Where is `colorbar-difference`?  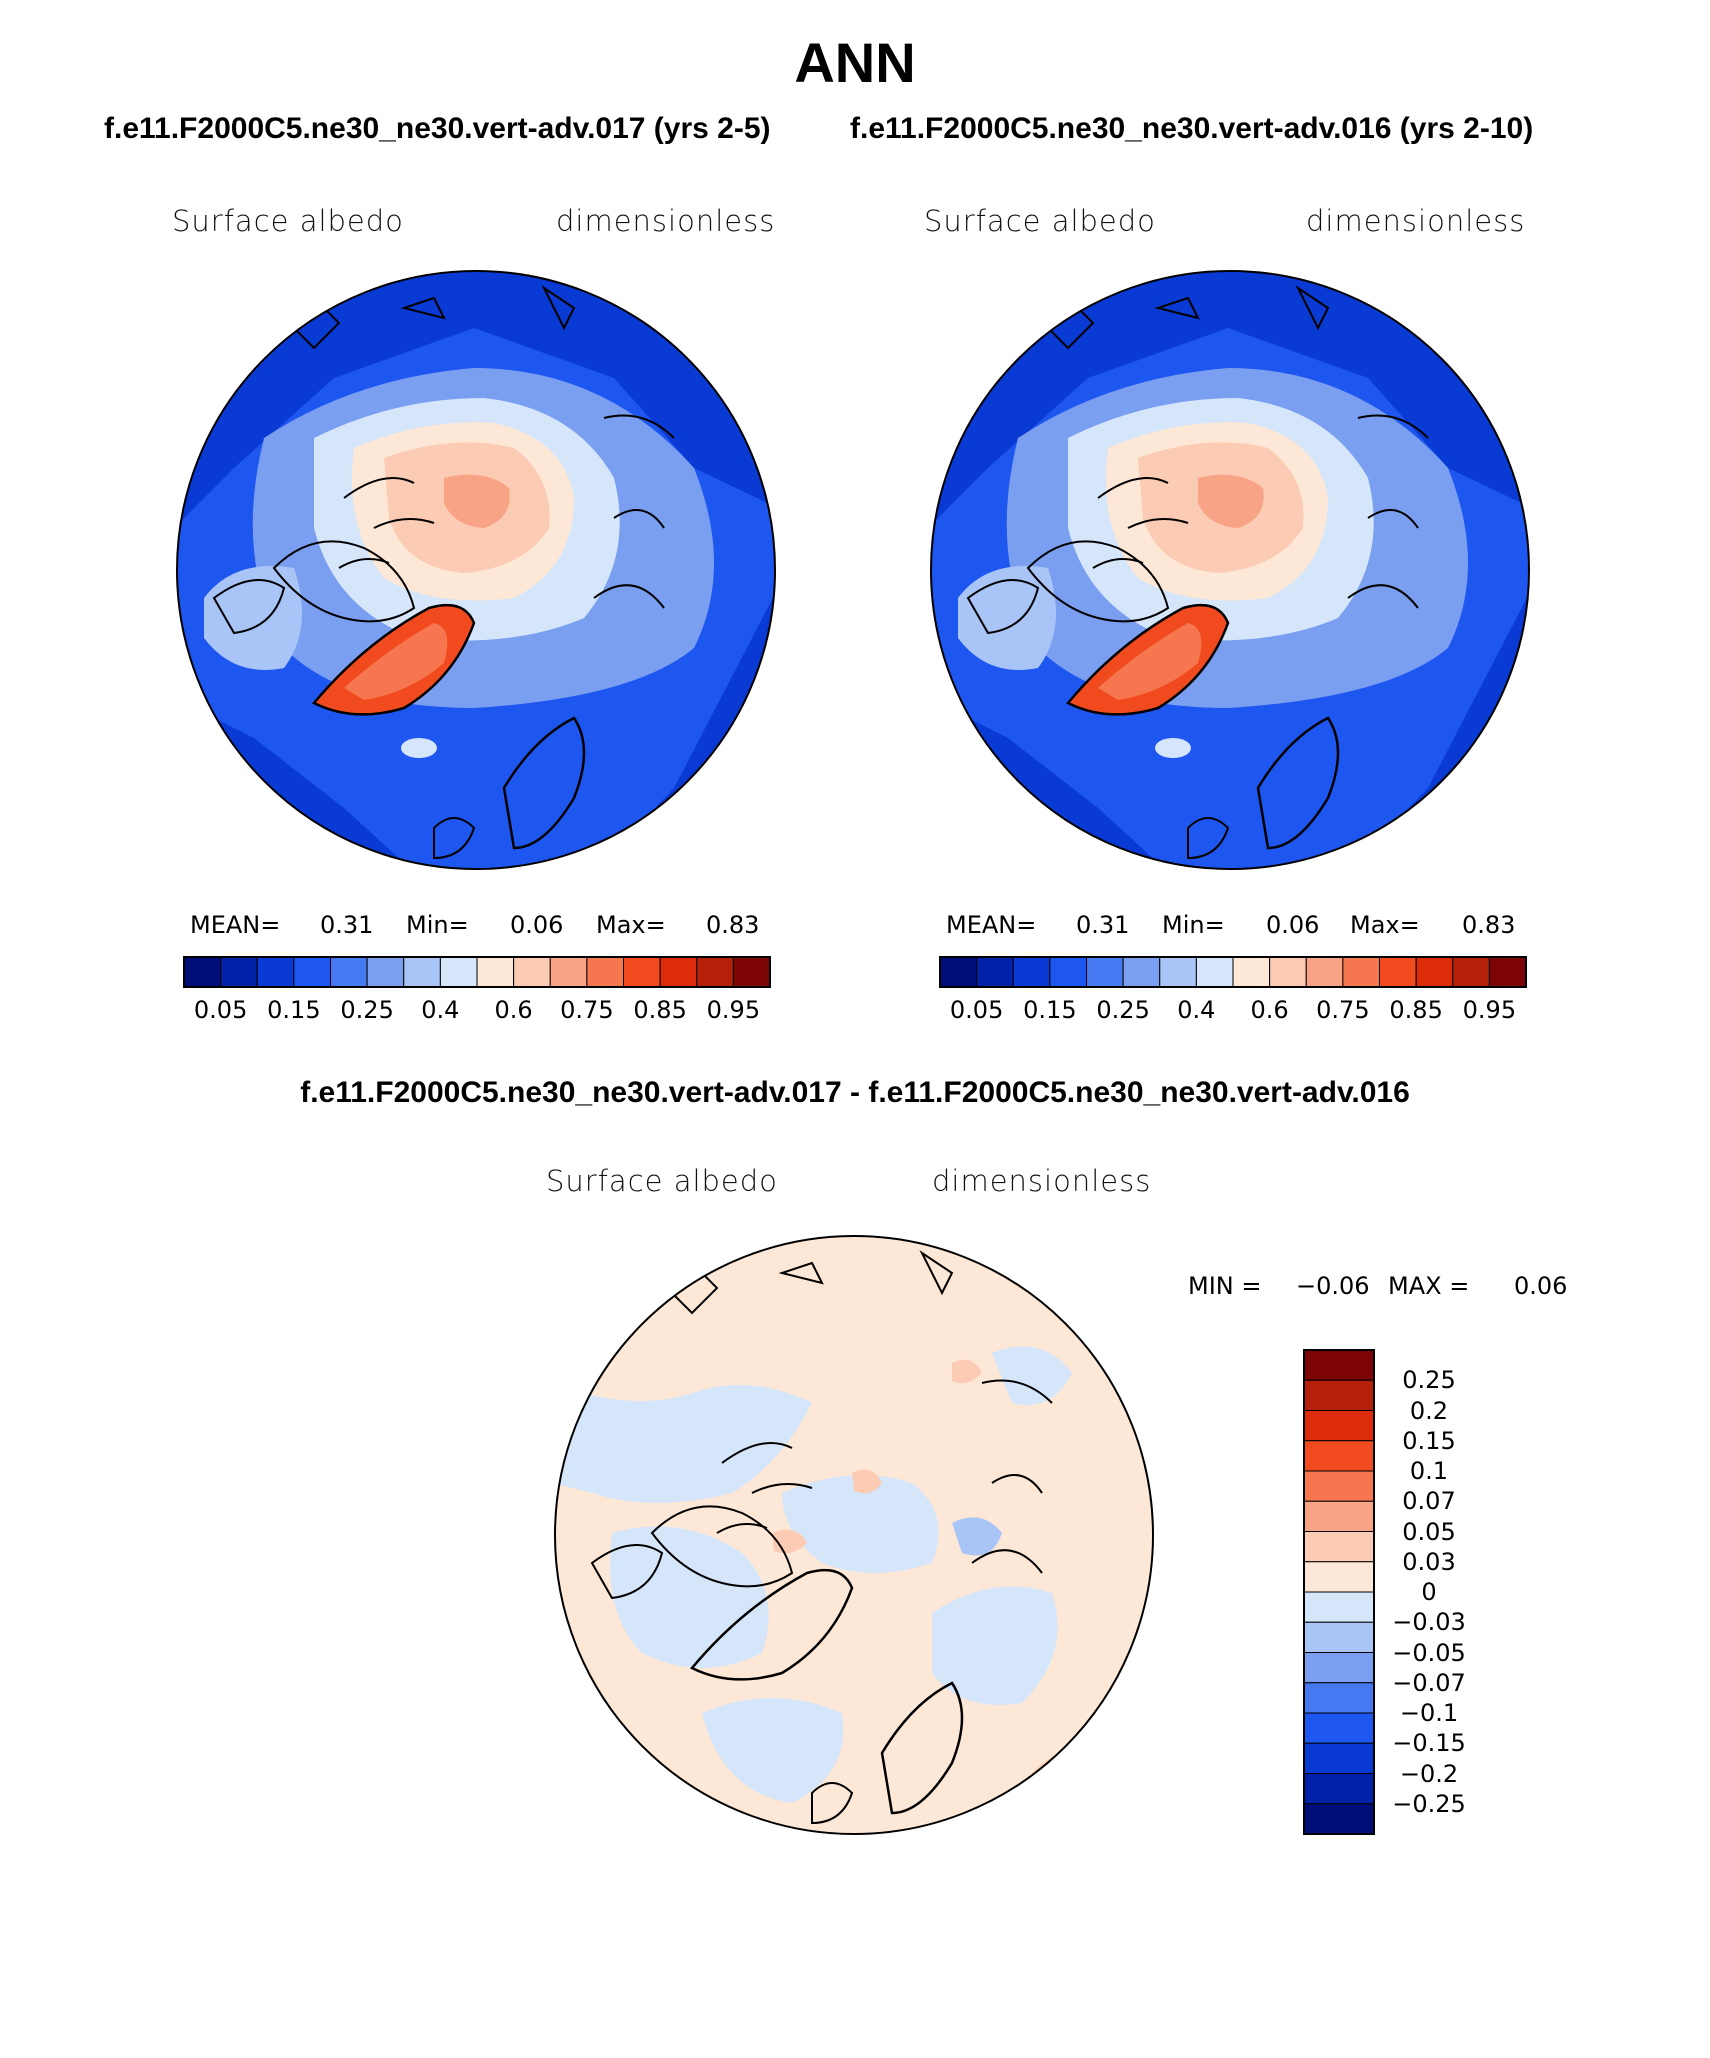 colorbar-difference is located at coordinates (1339, 1592).